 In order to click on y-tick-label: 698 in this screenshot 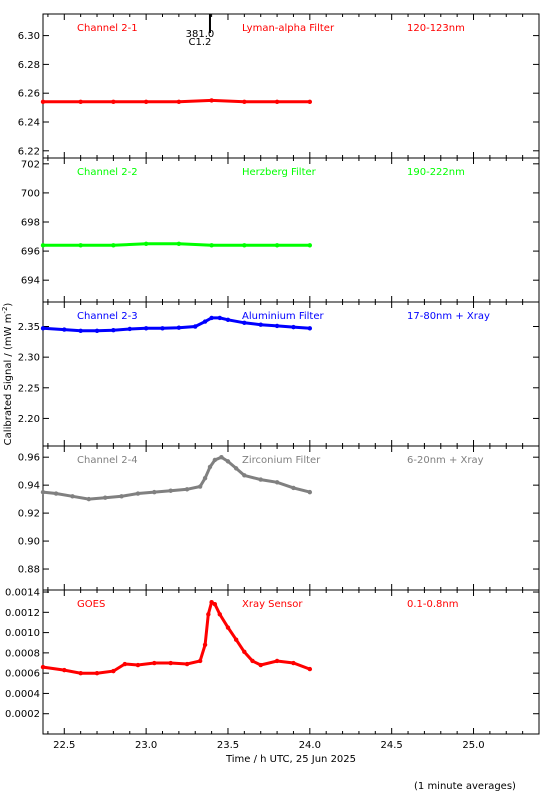, I will do `click(30, 223)`.